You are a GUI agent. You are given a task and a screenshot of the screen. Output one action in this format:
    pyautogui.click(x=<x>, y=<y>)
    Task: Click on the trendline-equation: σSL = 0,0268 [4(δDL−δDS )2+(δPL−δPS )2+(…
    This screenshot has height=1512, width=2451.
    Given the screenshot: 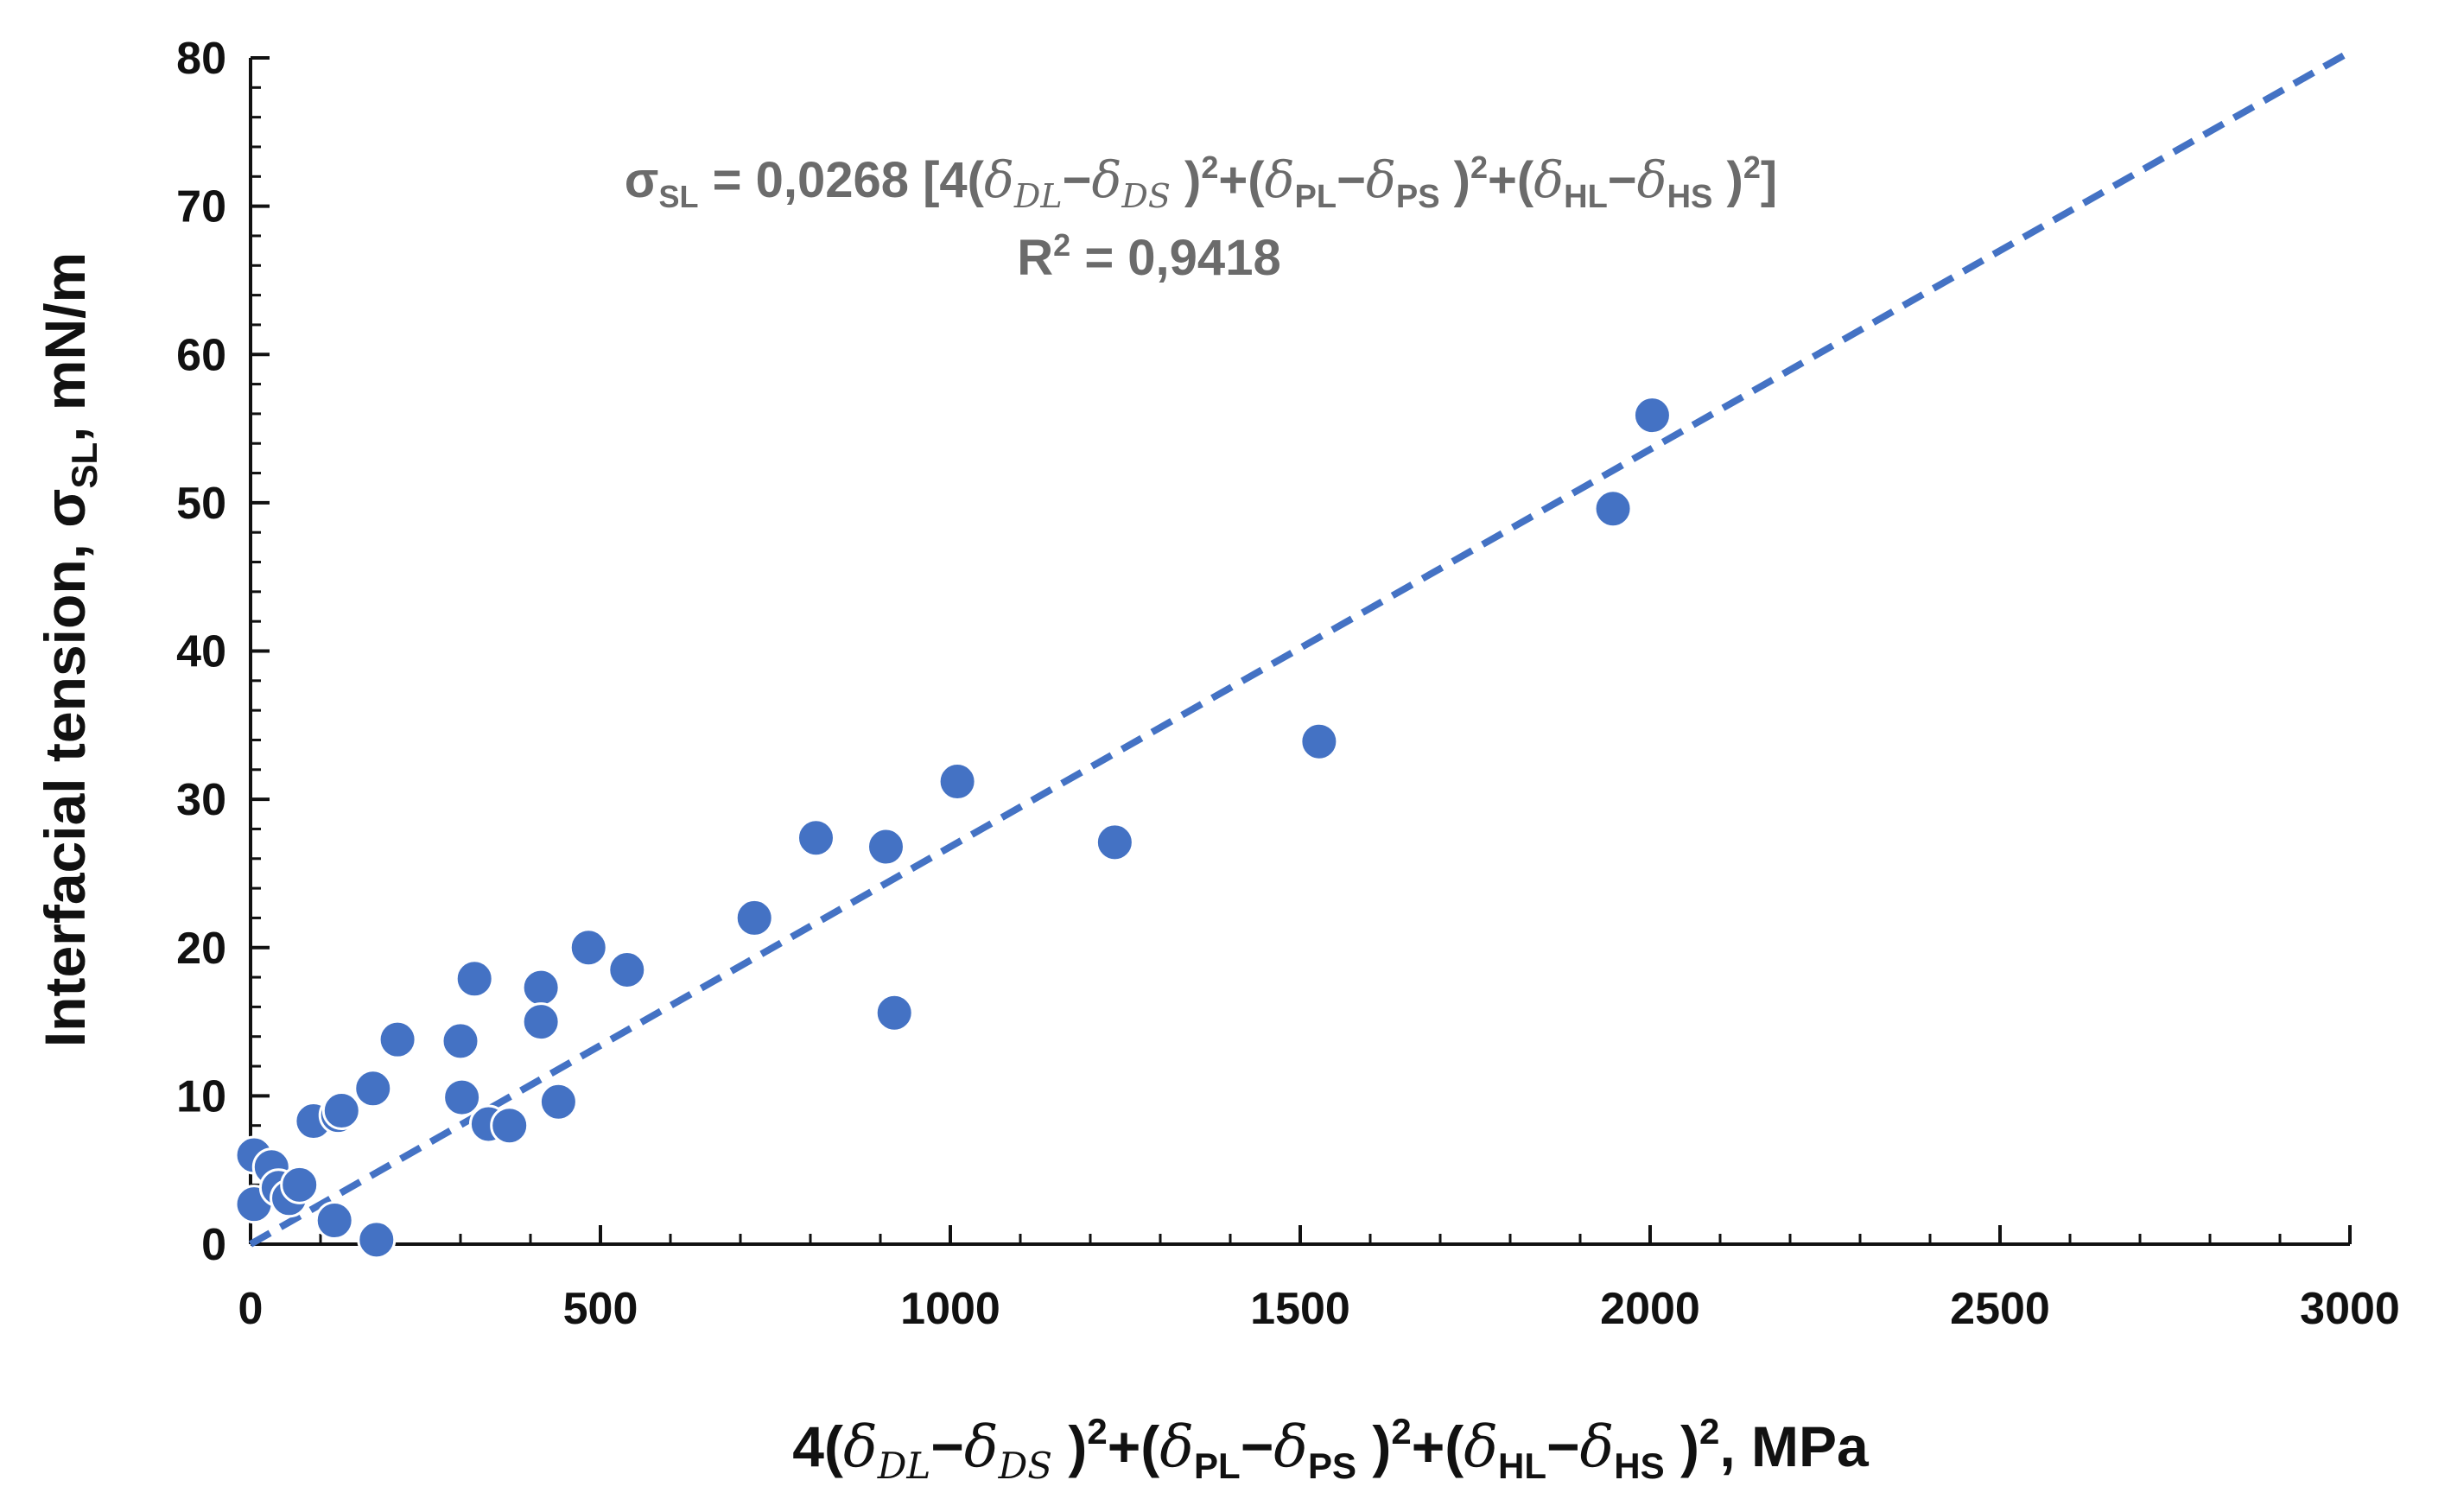 What is the action you would take?
    pyautogui.click(x=1201, y=182)
    